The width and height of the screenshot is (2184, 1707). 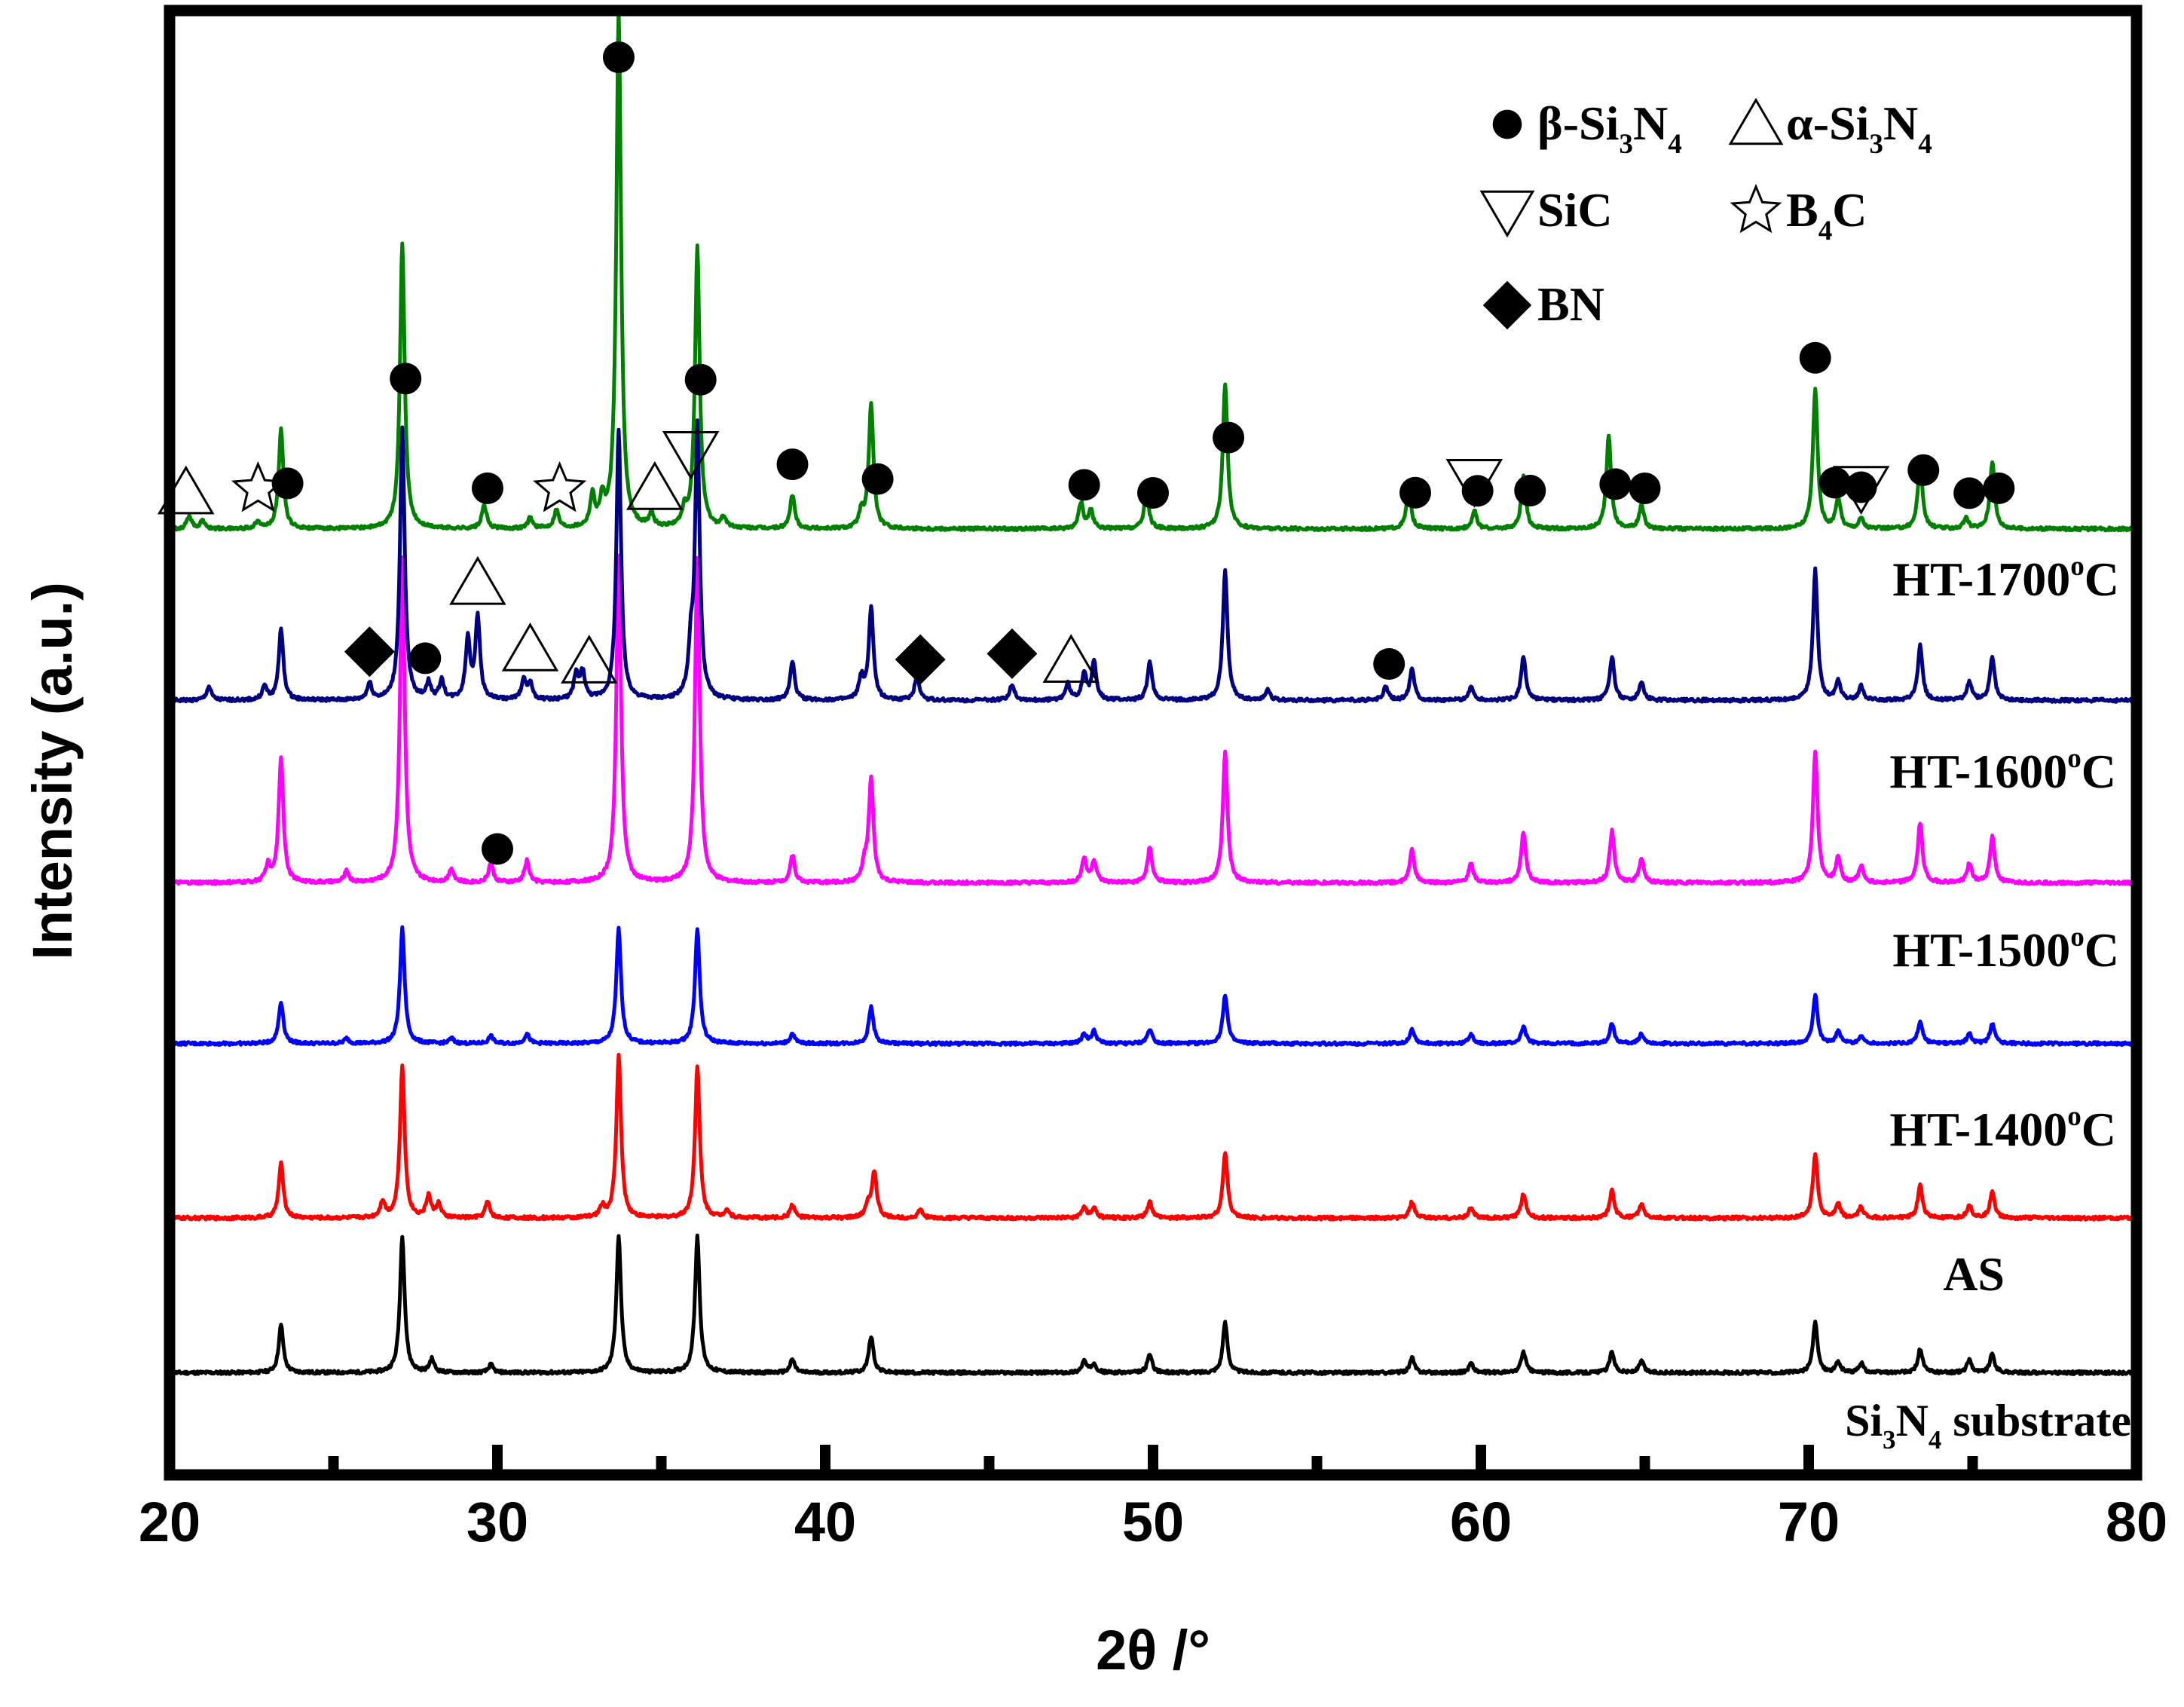 What do you see at coordinates (2102, 950) in the screenshot?
I see `series-label-ht-1500c-part: C` at bounding box center [2102, 950].